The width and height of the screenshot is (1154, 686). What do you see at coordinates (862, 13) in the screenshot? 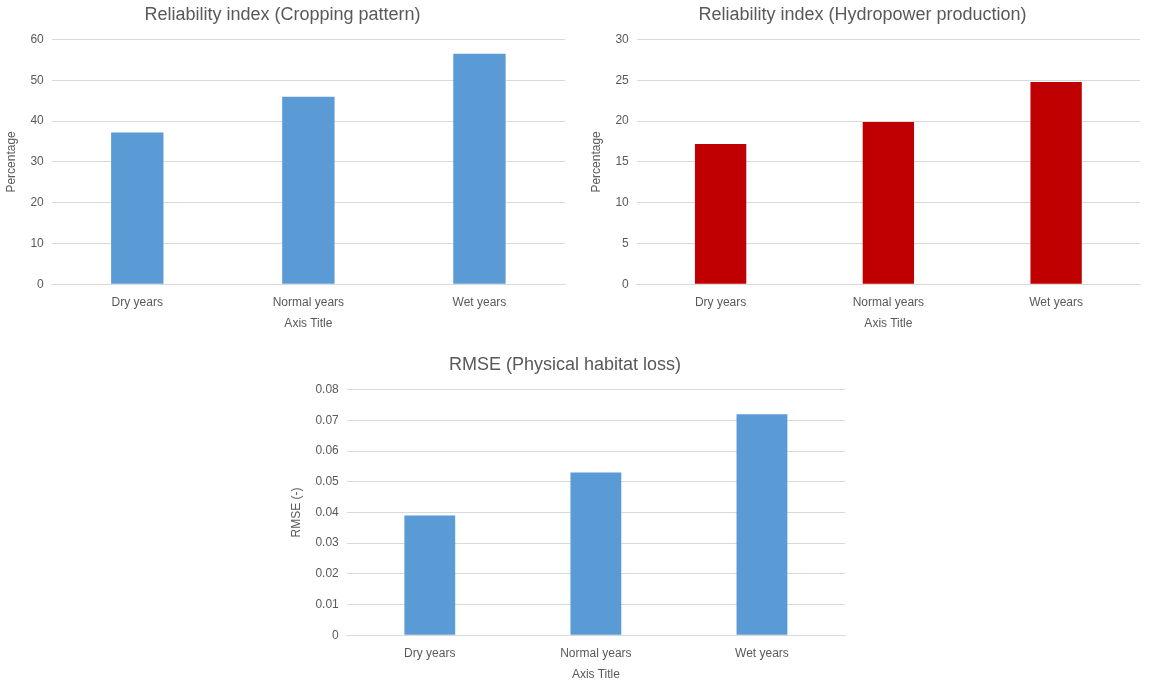
I see `chart-title: Reliability index (Hydropower production)` at bounding box center [862, 13].